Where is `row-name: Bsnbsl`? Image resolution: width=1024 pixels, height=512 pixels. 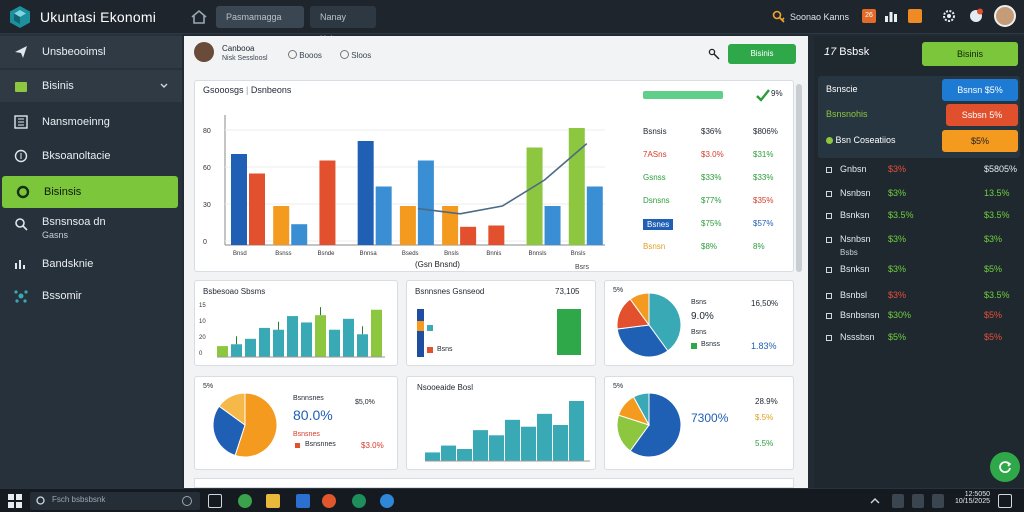
row-name: Bsnbsl is located at coordinates (854, 295).